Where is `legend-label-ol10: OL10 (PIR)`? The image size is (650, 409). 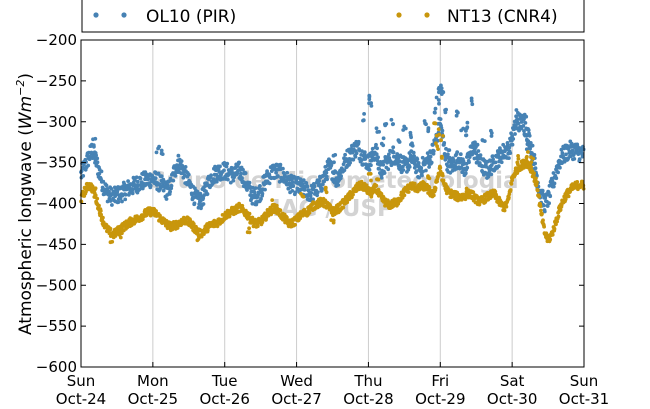
legend-label-ol10: OL10 (PIR) is located at coordinates (191, 17).